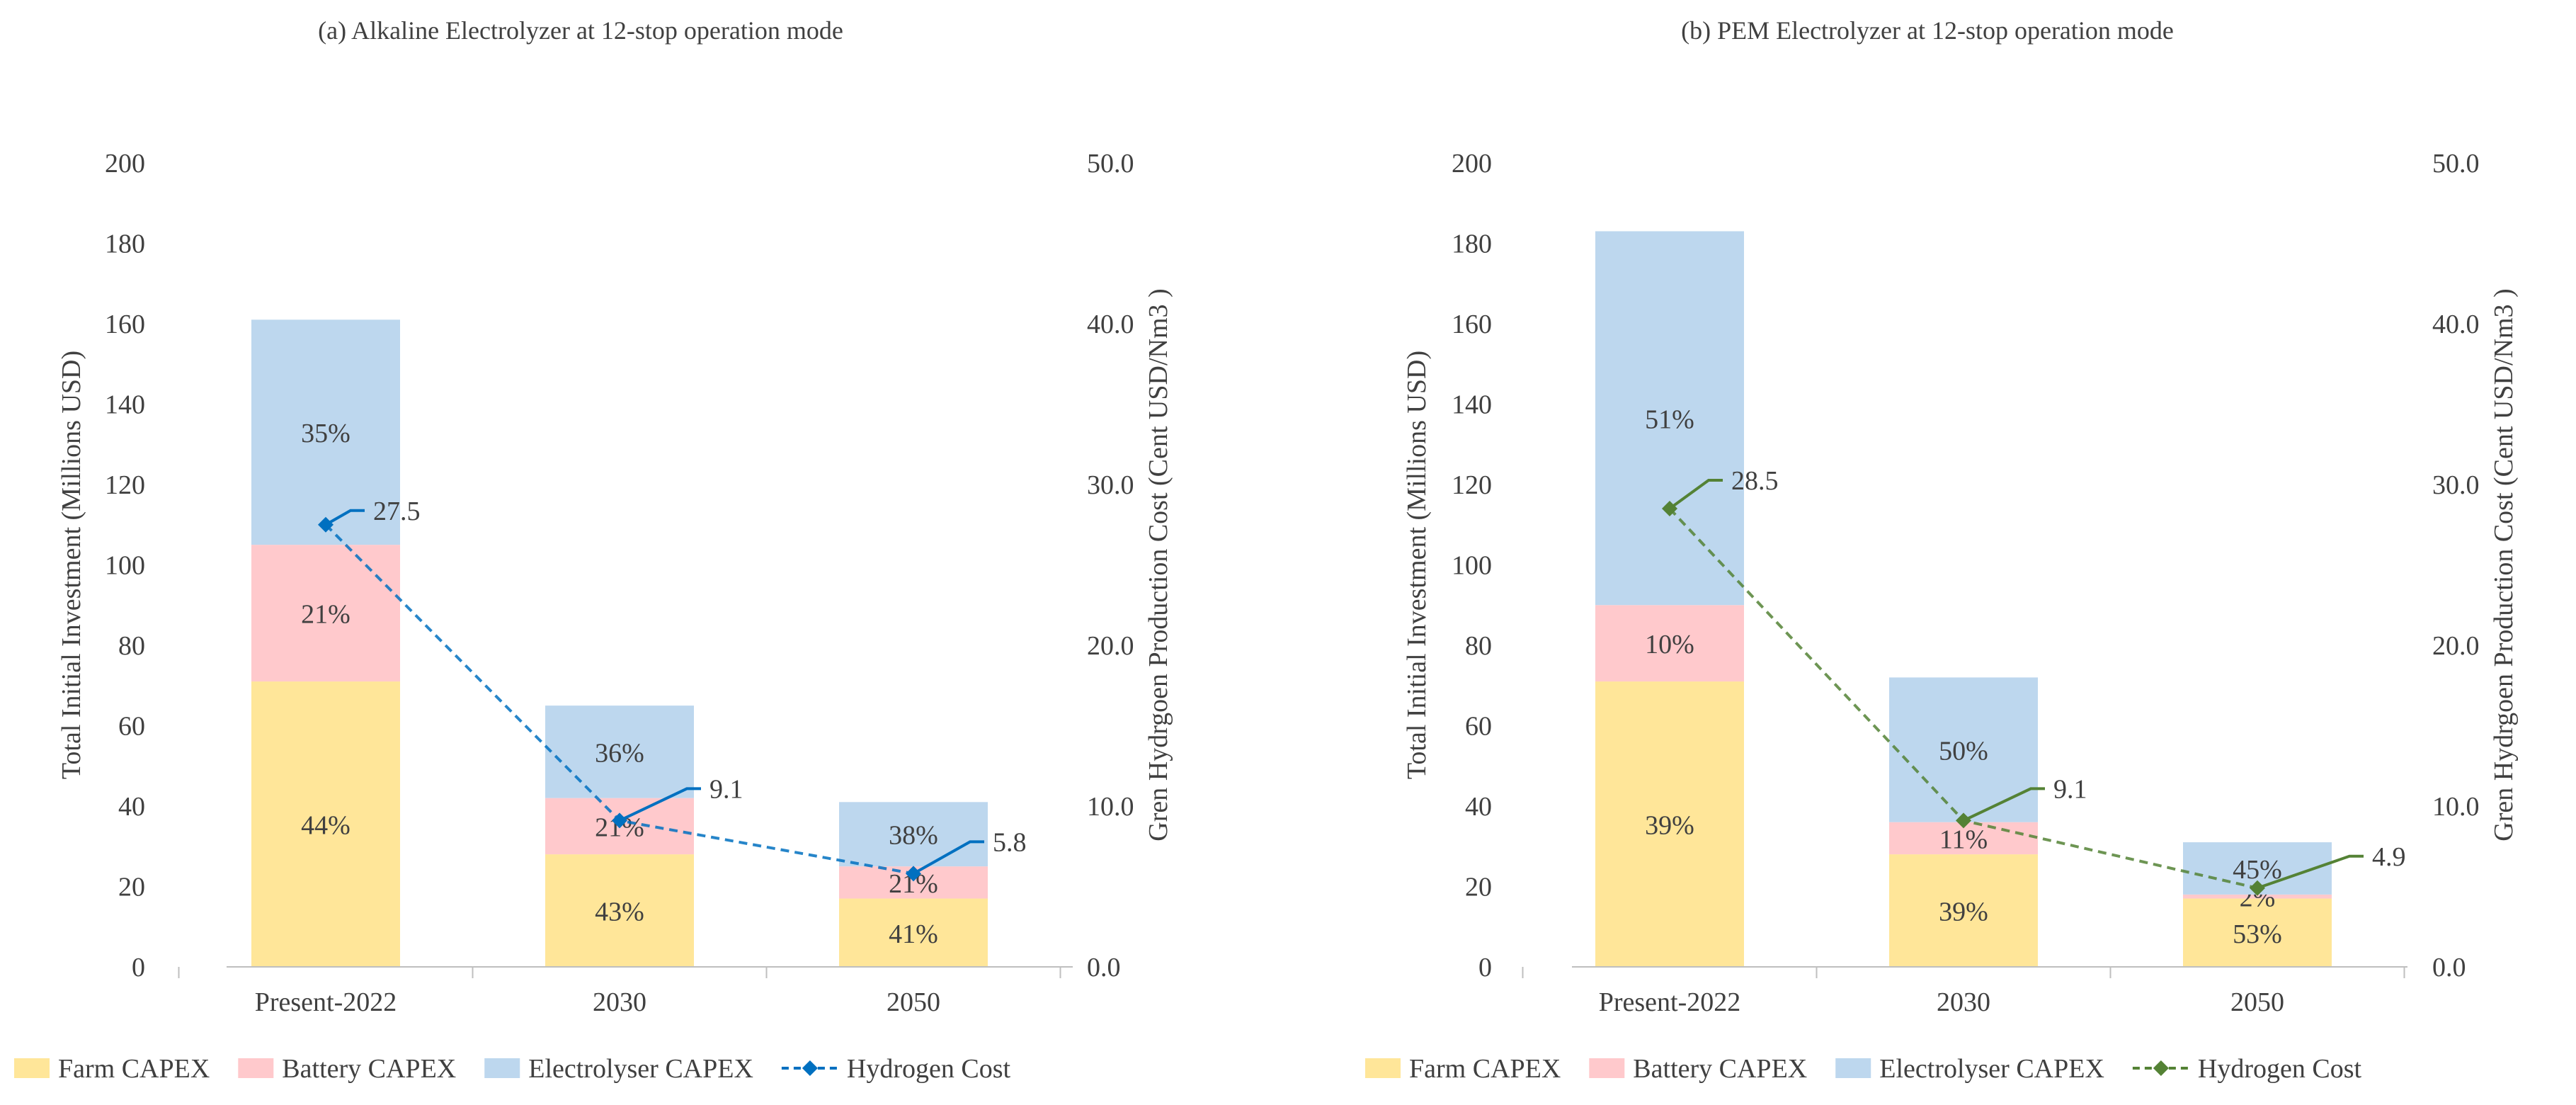 Image resolution: width=2576 pixels, height=1105 pixels. I want to click on bar-percent-label: 39%, so click(1670, 826).